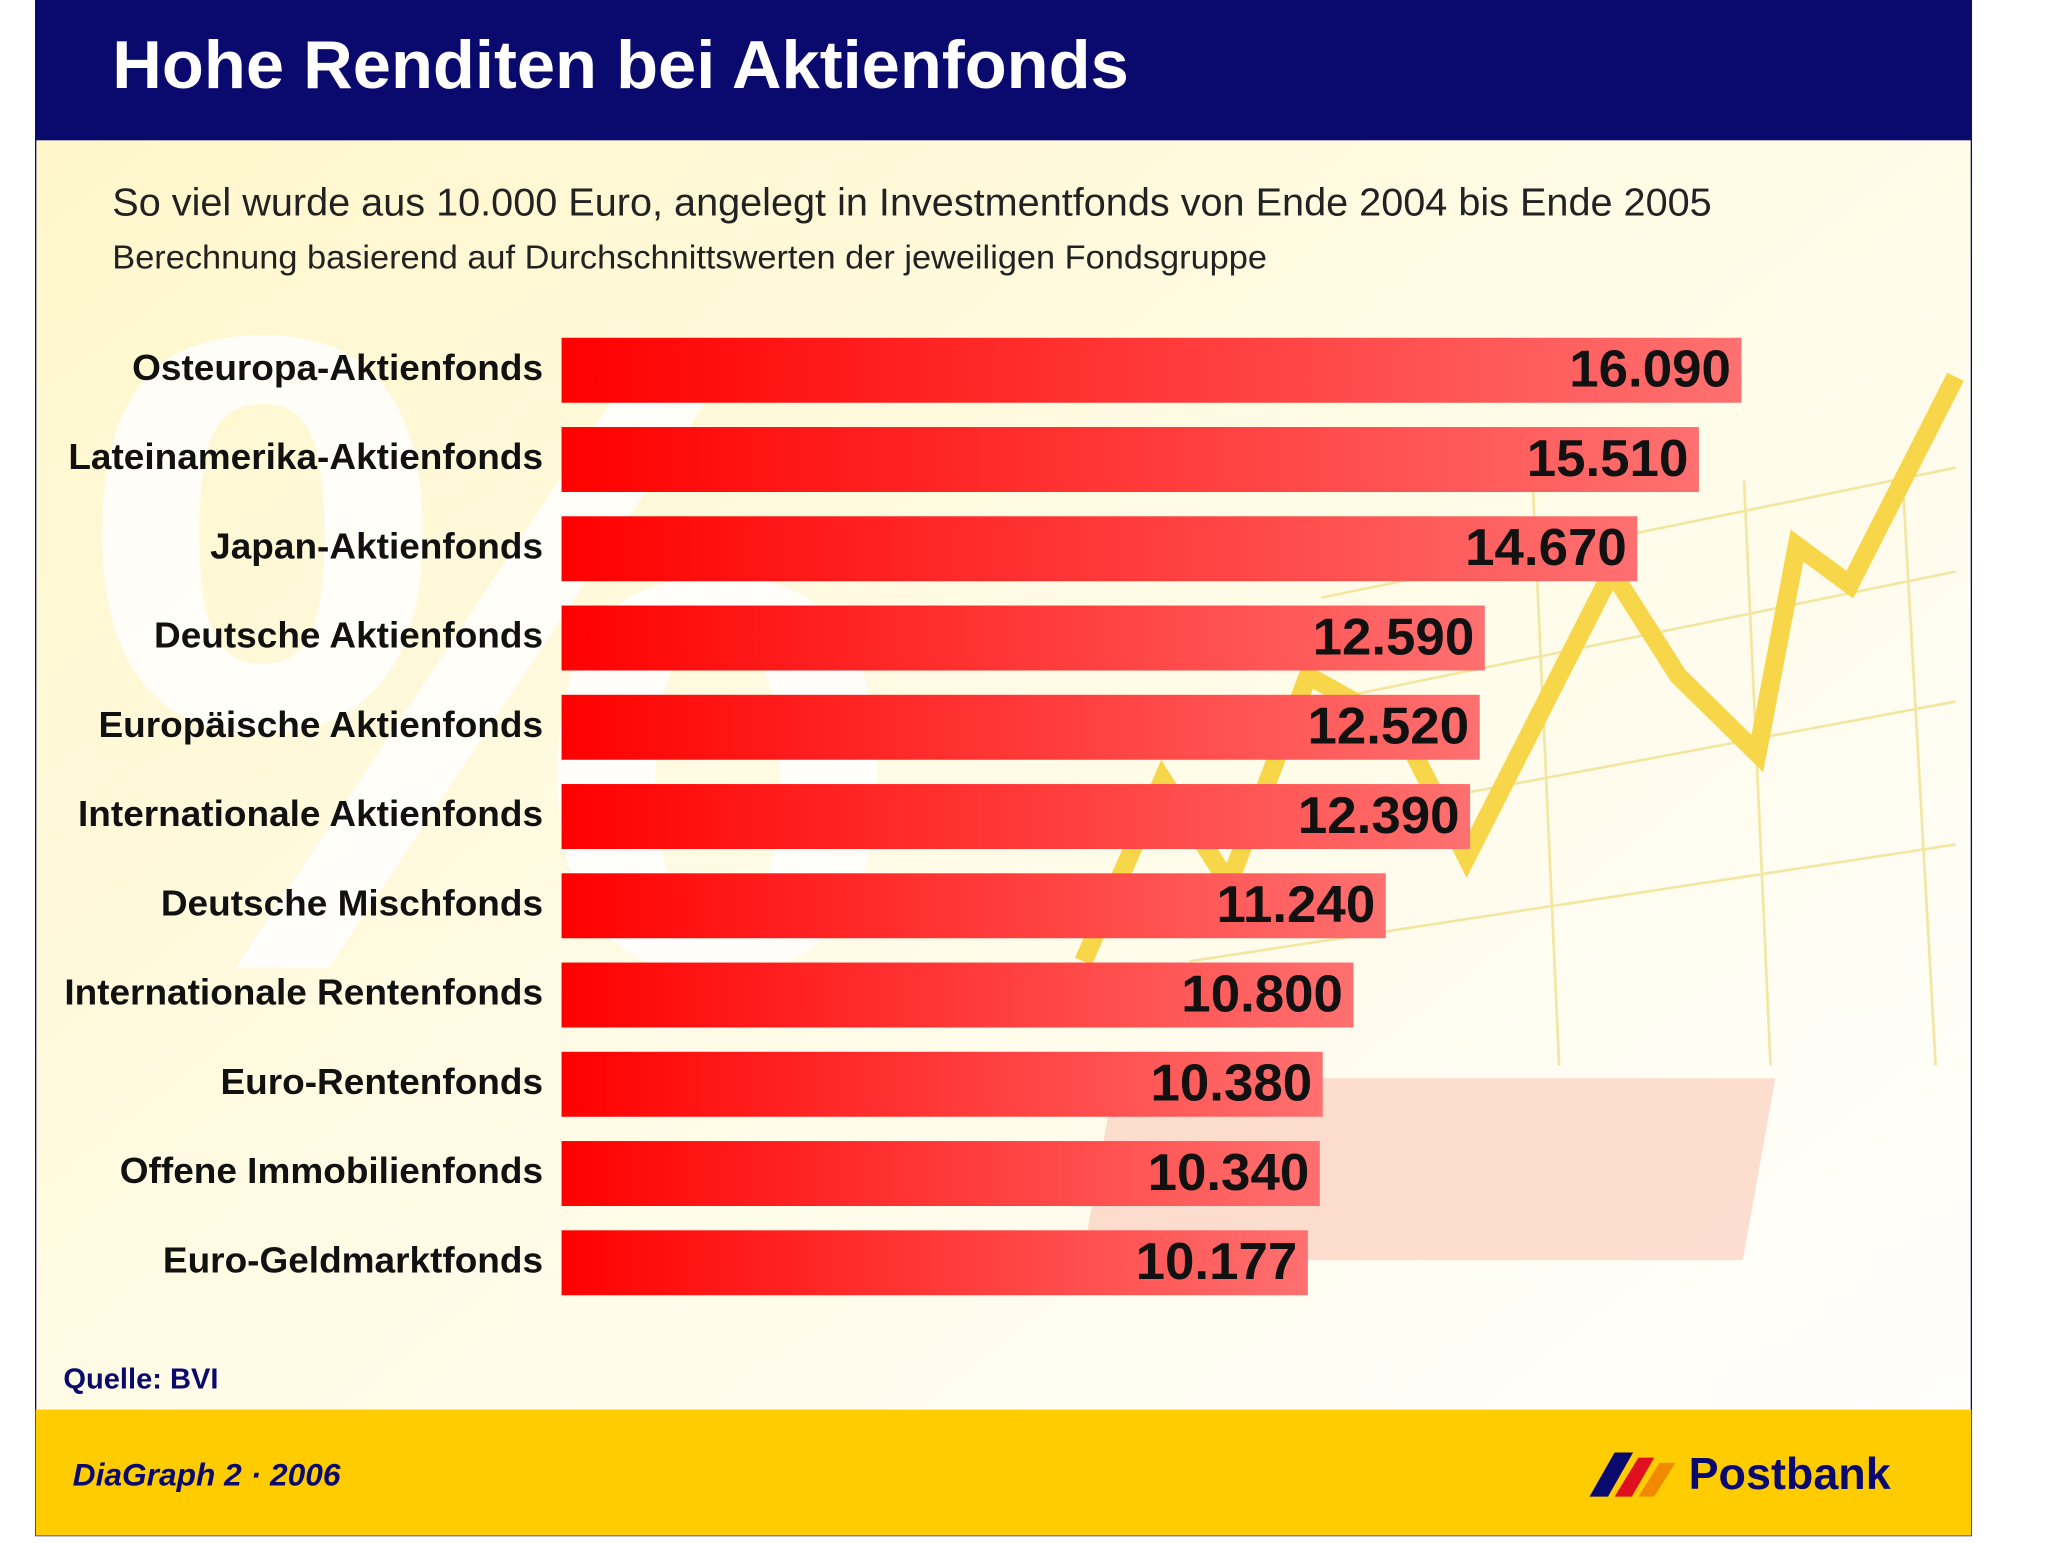  Describe the element at coordinates (1388, 727) in the screenshot. I see `value-label: 12.520` at that location.